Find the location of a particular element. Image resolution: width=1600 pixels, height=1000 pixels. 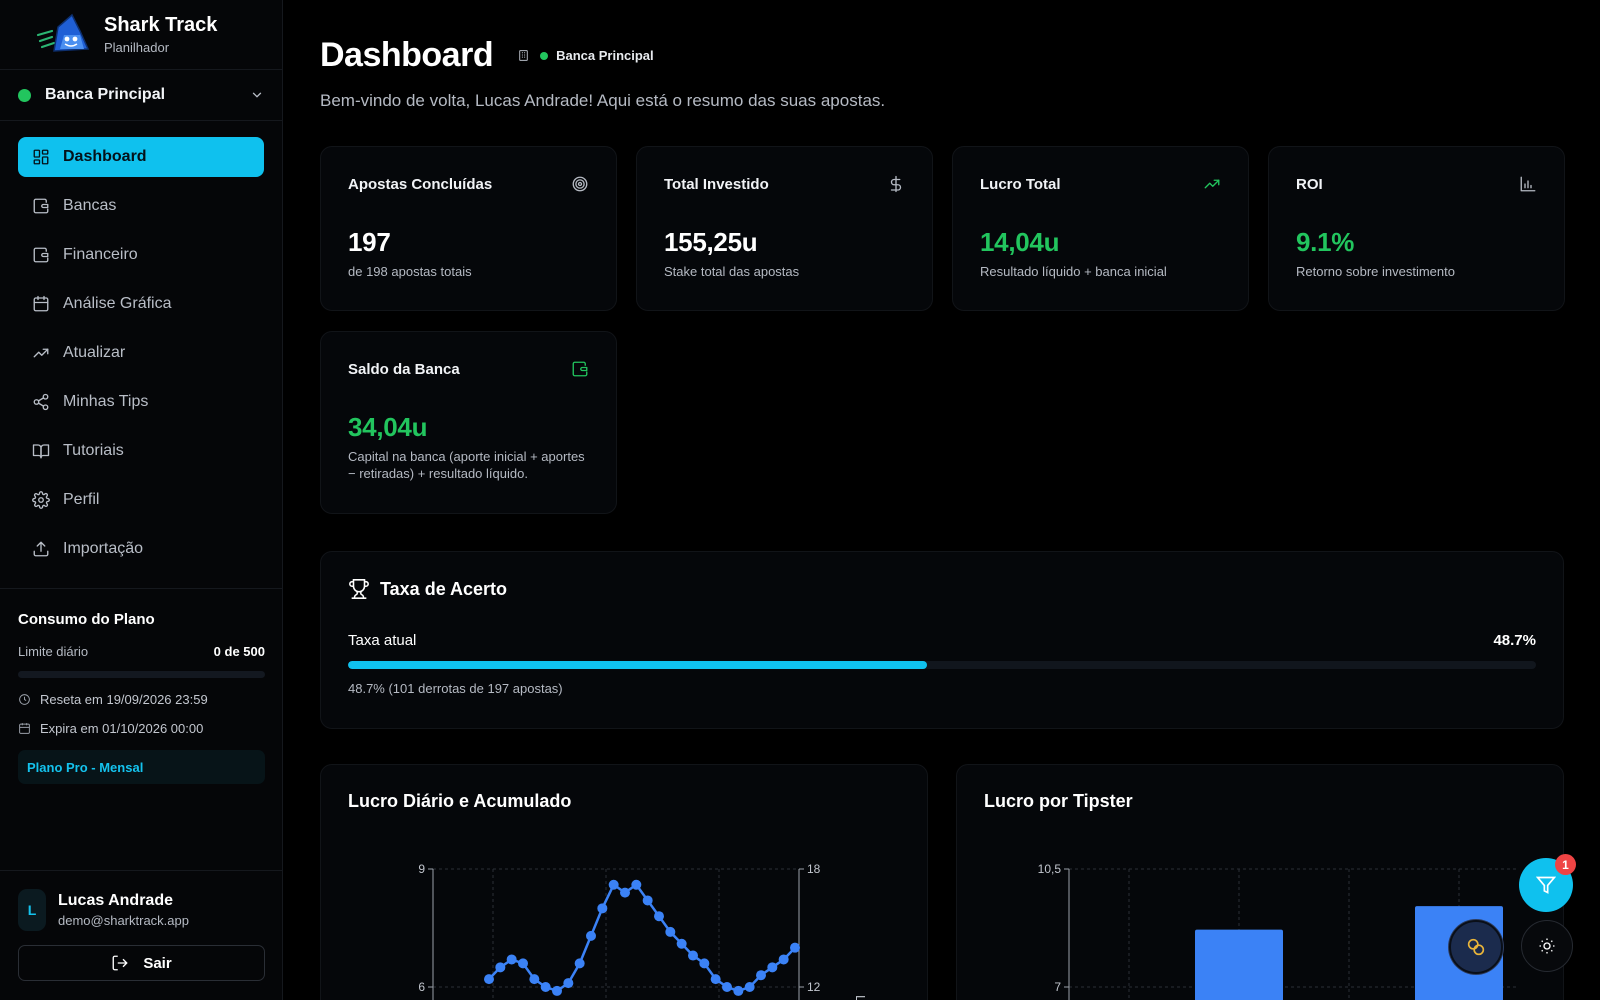

upload-icon is located at coordinates (41, 549).